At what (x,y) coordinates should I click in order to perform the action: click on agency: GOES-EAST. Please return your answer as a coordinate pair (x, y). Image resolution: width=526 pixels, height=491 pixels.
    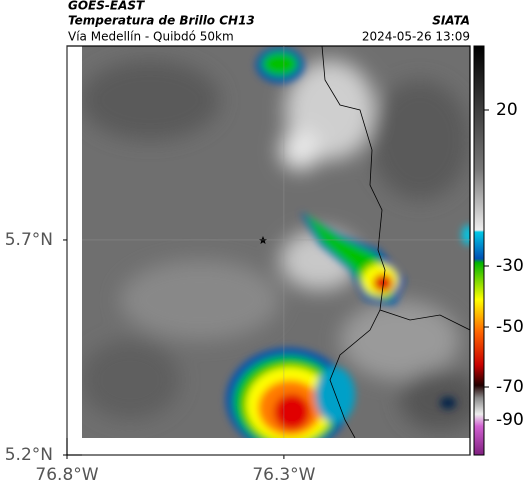
    Looking at the image, I should click on (106, 6).